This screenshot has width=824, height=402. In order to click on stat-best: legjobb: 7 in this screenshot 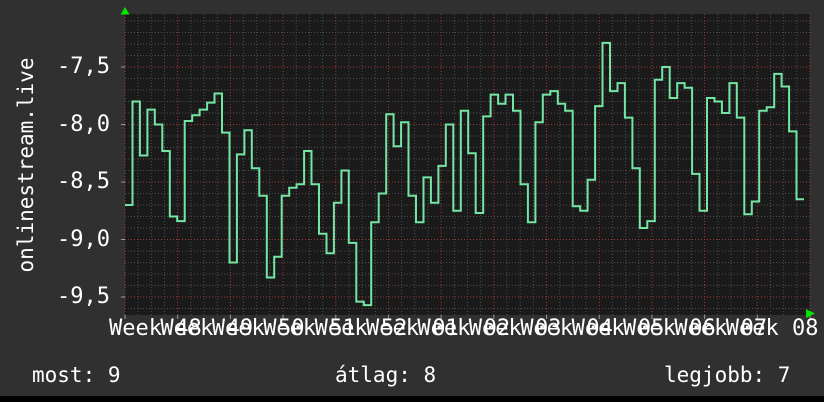, I will do `click(727, 375)`.